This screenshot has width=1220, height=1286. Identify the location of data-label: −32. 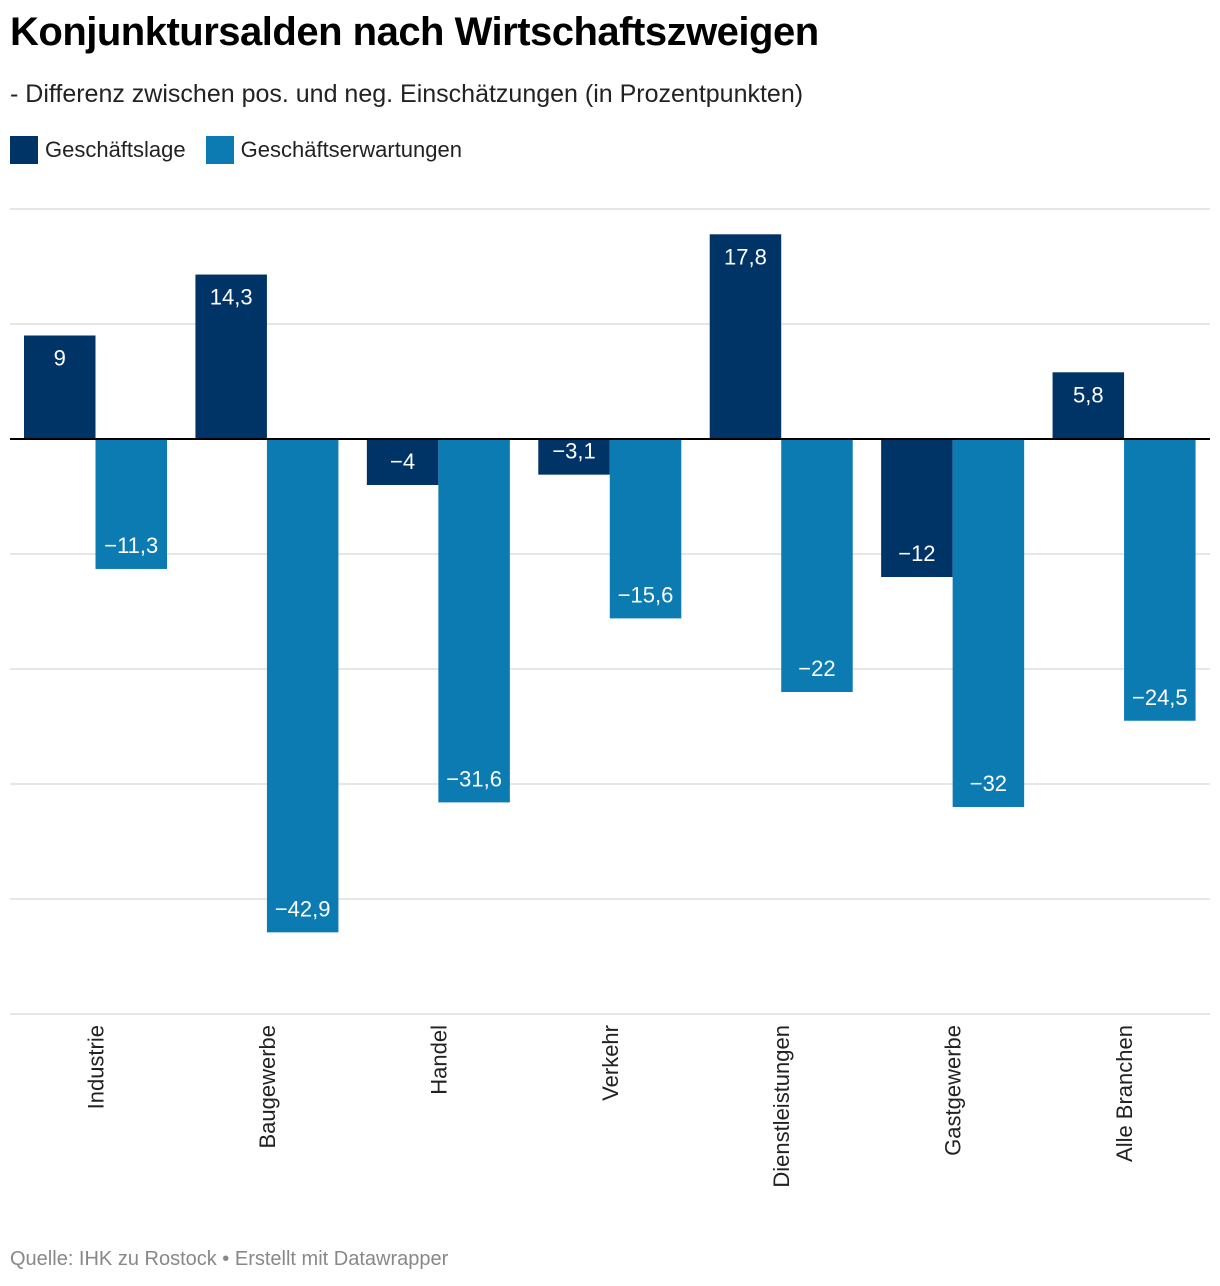
(988, 783).